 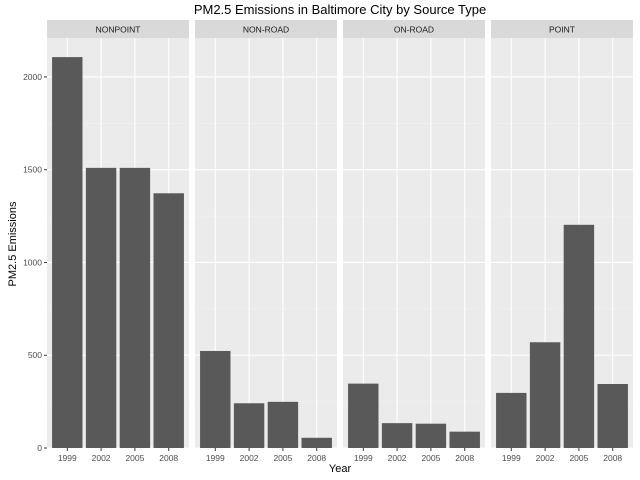 What do you see at coordinates (35, 355) in the screenshot?
I see `y-tick-label: 500` at bounding box center [35, 355].